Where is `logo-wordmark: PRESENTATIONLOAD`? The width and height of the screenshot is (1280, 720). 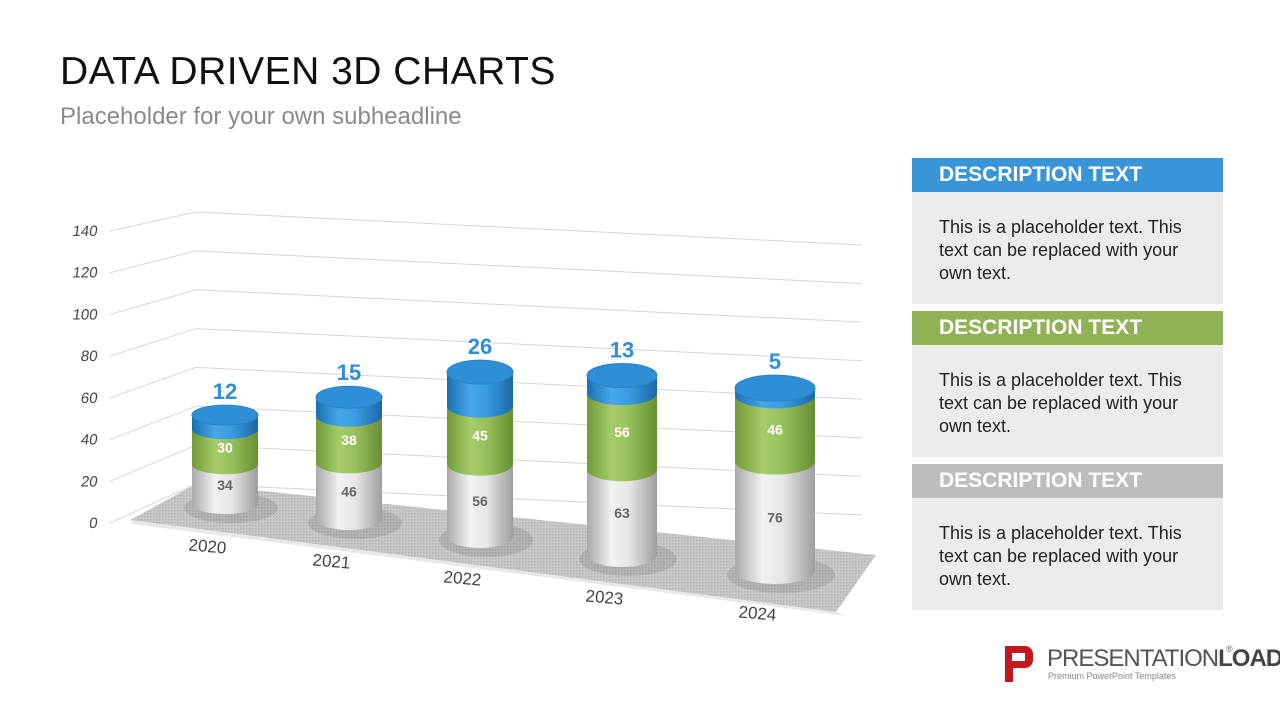 logo-wordmark: PRESENTATIONLOAD is located at coordinates (1163, 659).